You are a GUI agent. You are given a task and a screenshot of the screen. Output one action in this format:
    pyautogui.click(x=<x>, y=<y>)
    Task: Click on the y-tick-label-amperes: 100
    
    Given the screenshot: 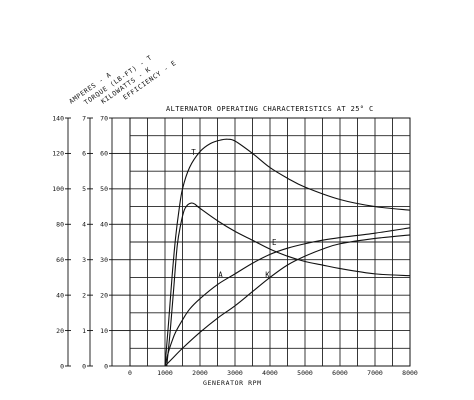 What is the action you would take?
    pyautogui.click(x=58, y=189)
    